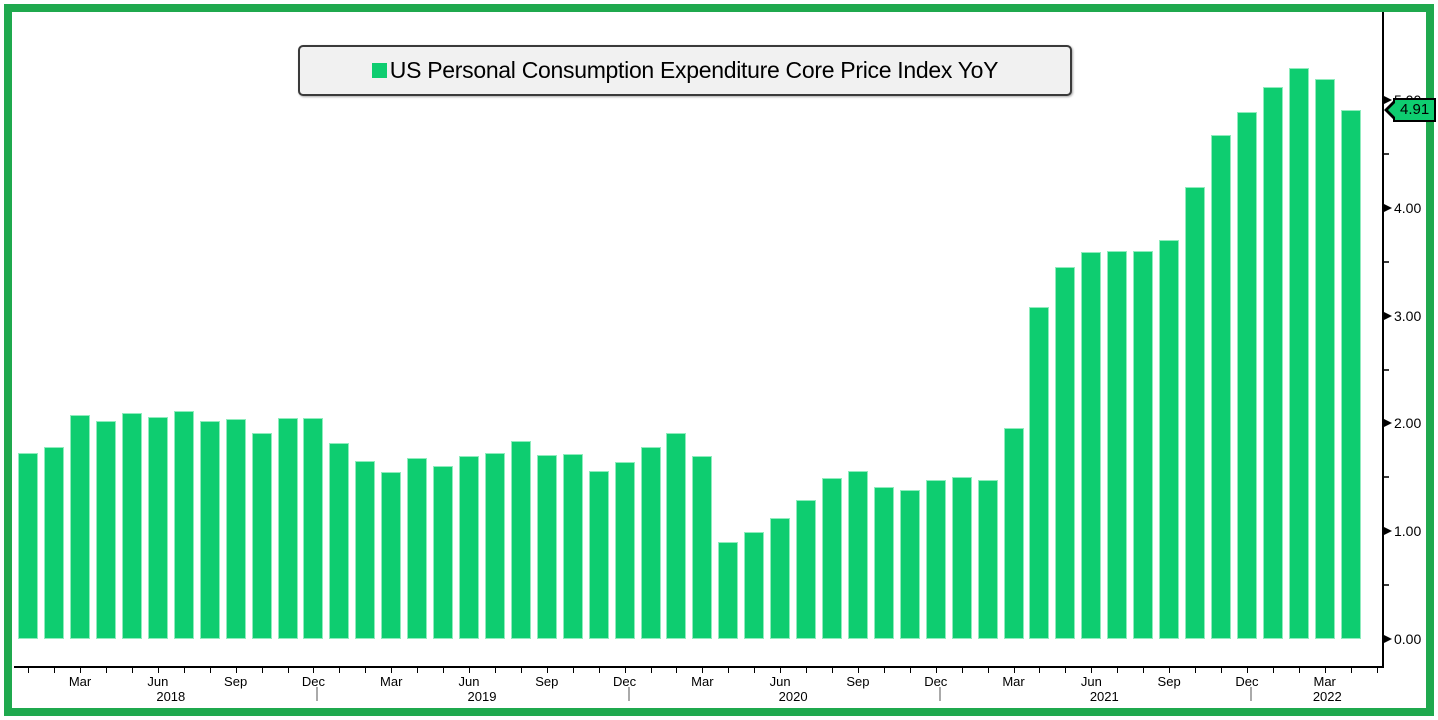  Describe the element at coordinates (1383, 339) in the screenshot. I see `y-axis-line` at that location.